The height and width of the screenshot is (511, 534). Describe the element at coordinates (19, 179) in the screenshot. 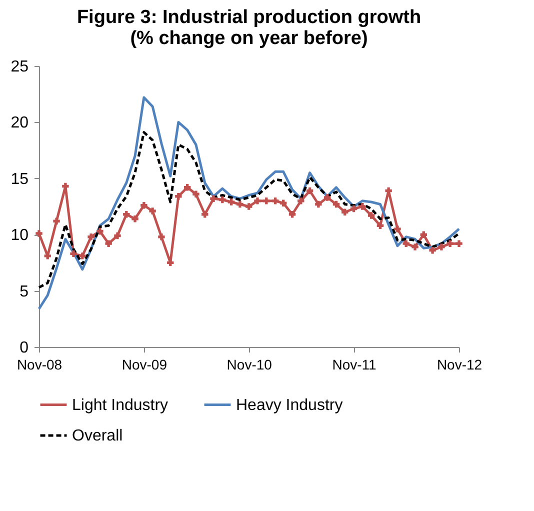

I see `y-tick-label: 15` at that location.